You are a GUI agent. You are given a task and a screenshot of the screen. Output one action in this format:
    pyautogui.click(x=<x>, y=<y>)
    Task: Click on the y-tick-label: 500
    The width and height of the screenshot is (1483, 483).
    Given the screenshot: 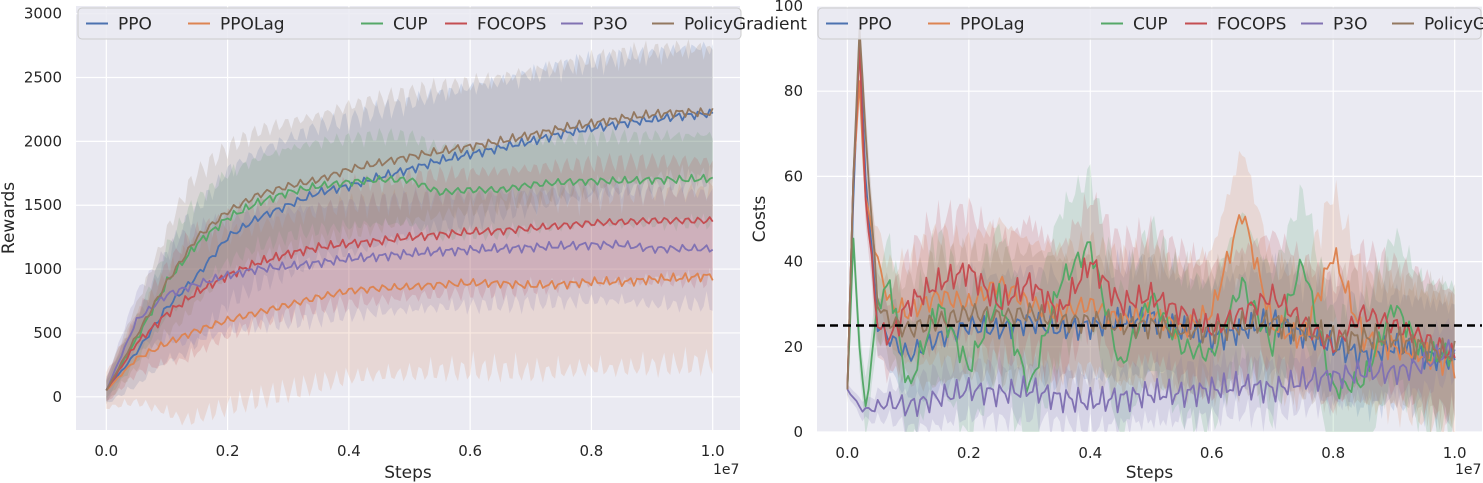 What is the action you would take?
    pyautogui.click(x=47, y=333)
    